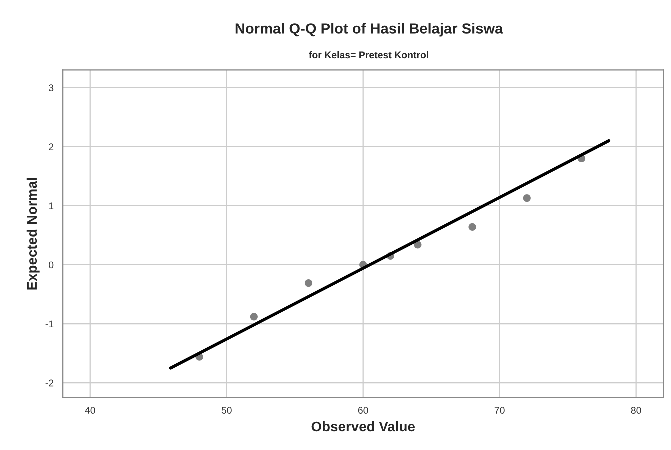 Image resolution: width=671 pixels, height=450 pixels. Describe the element at coordinates (636, 410) in the screenshot. I see `x-tick-label: 80` at that location.